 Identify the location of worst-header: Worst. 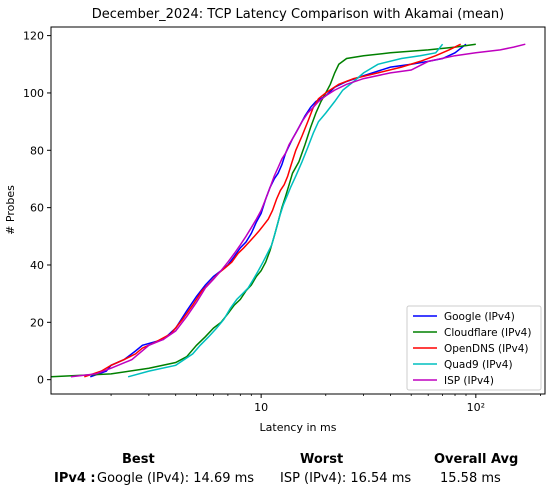
(322, 459).